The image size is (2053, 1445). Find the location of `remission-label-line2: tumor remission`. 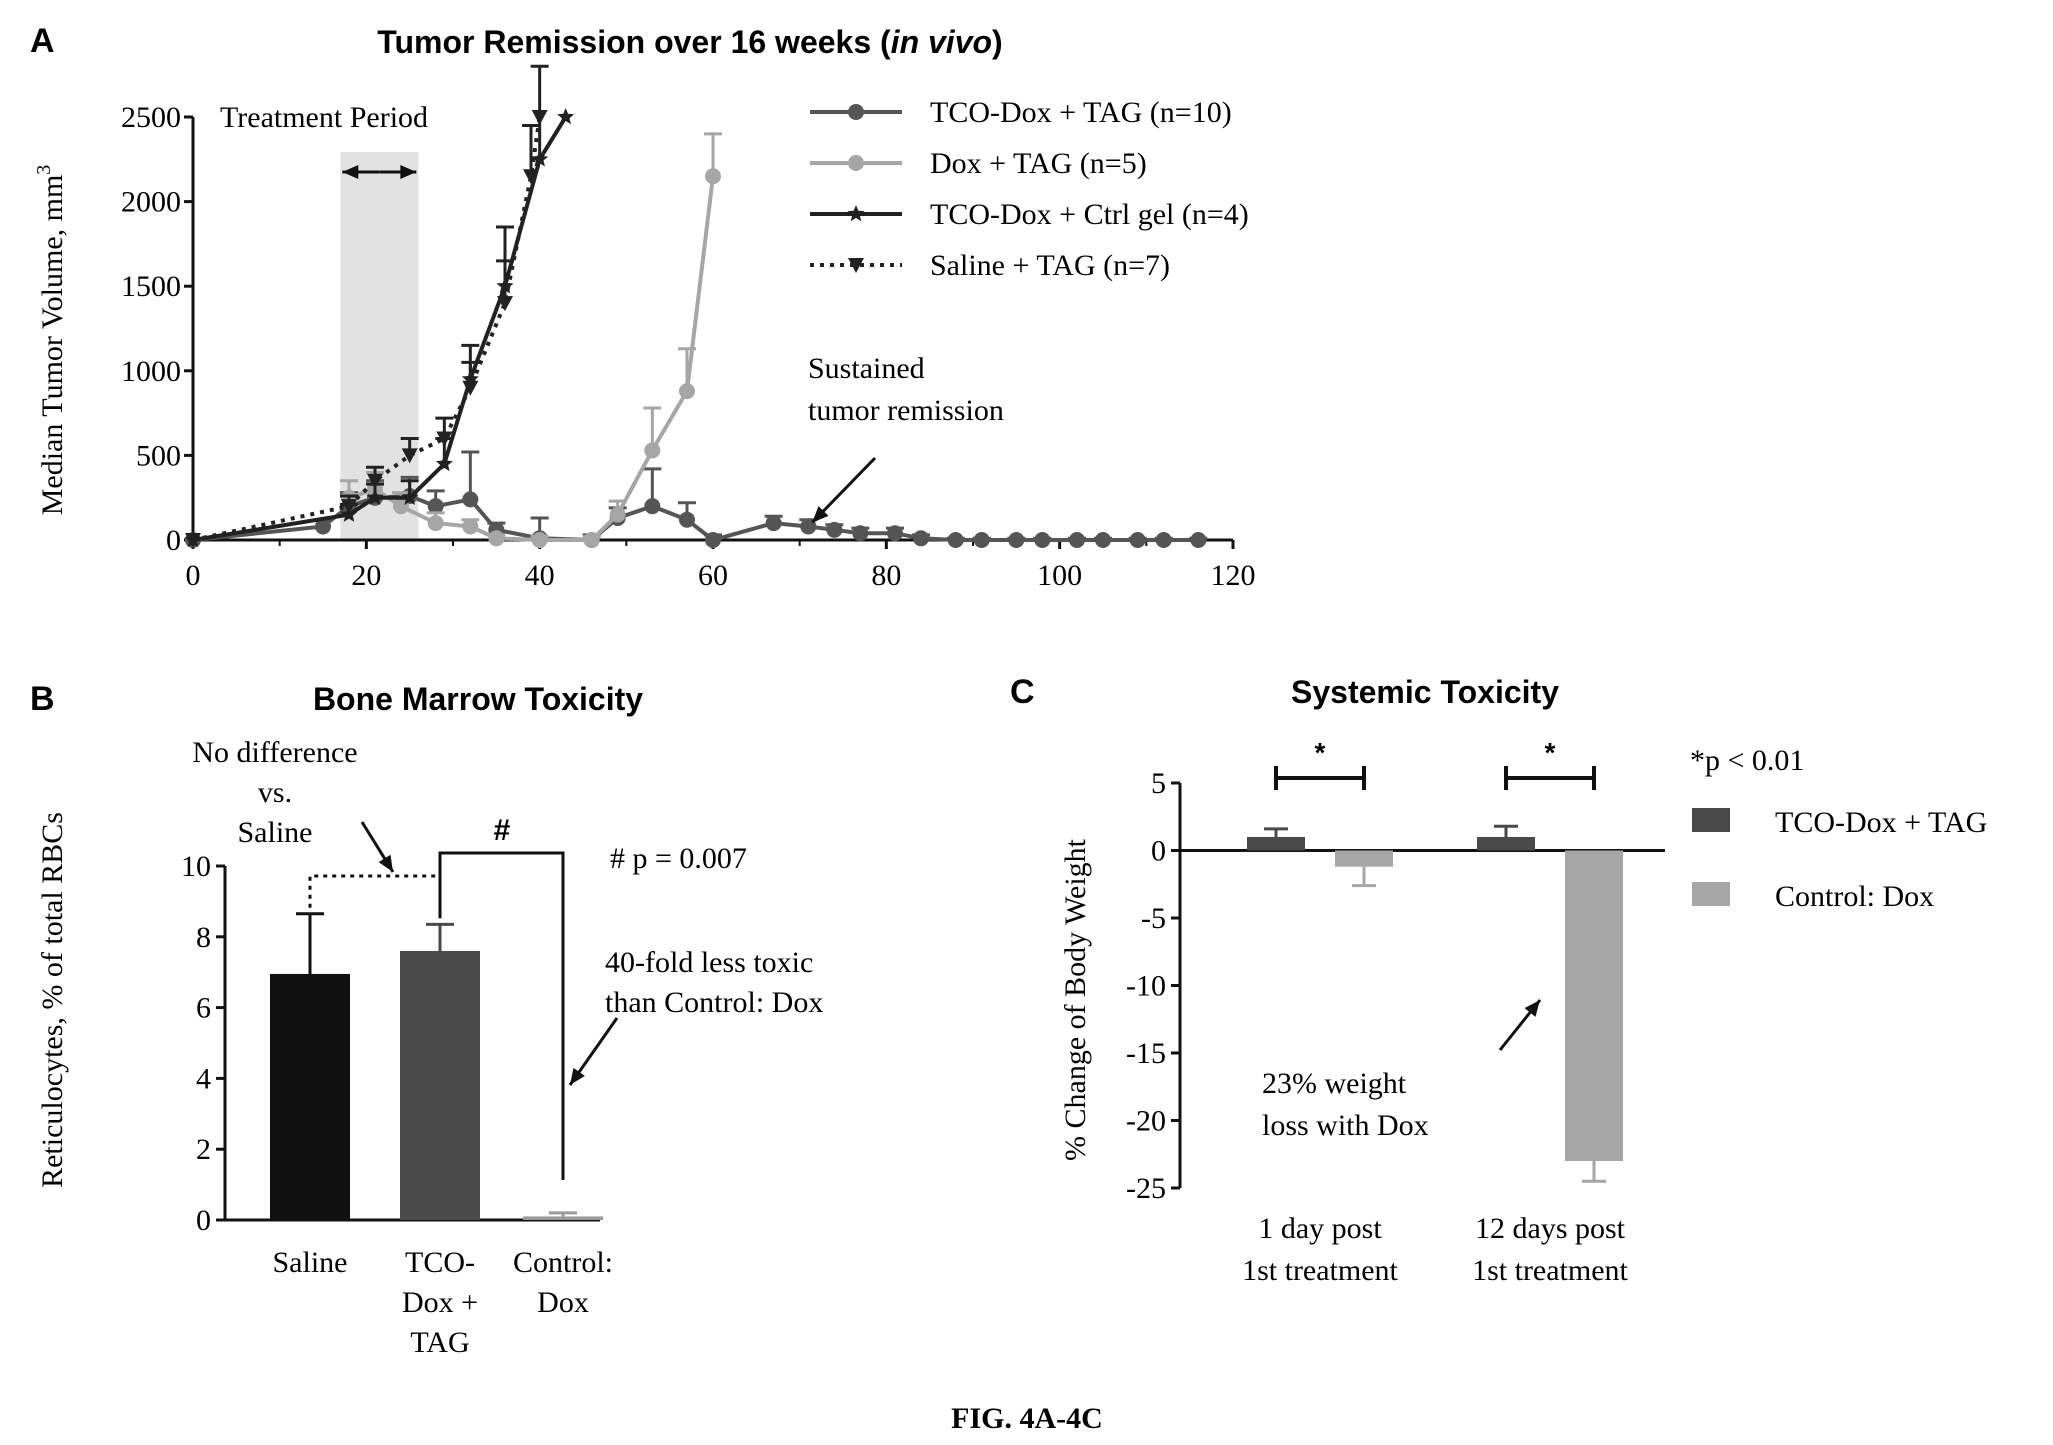

remission-label-line2: tumor remission is located at coordinates (906, 410).